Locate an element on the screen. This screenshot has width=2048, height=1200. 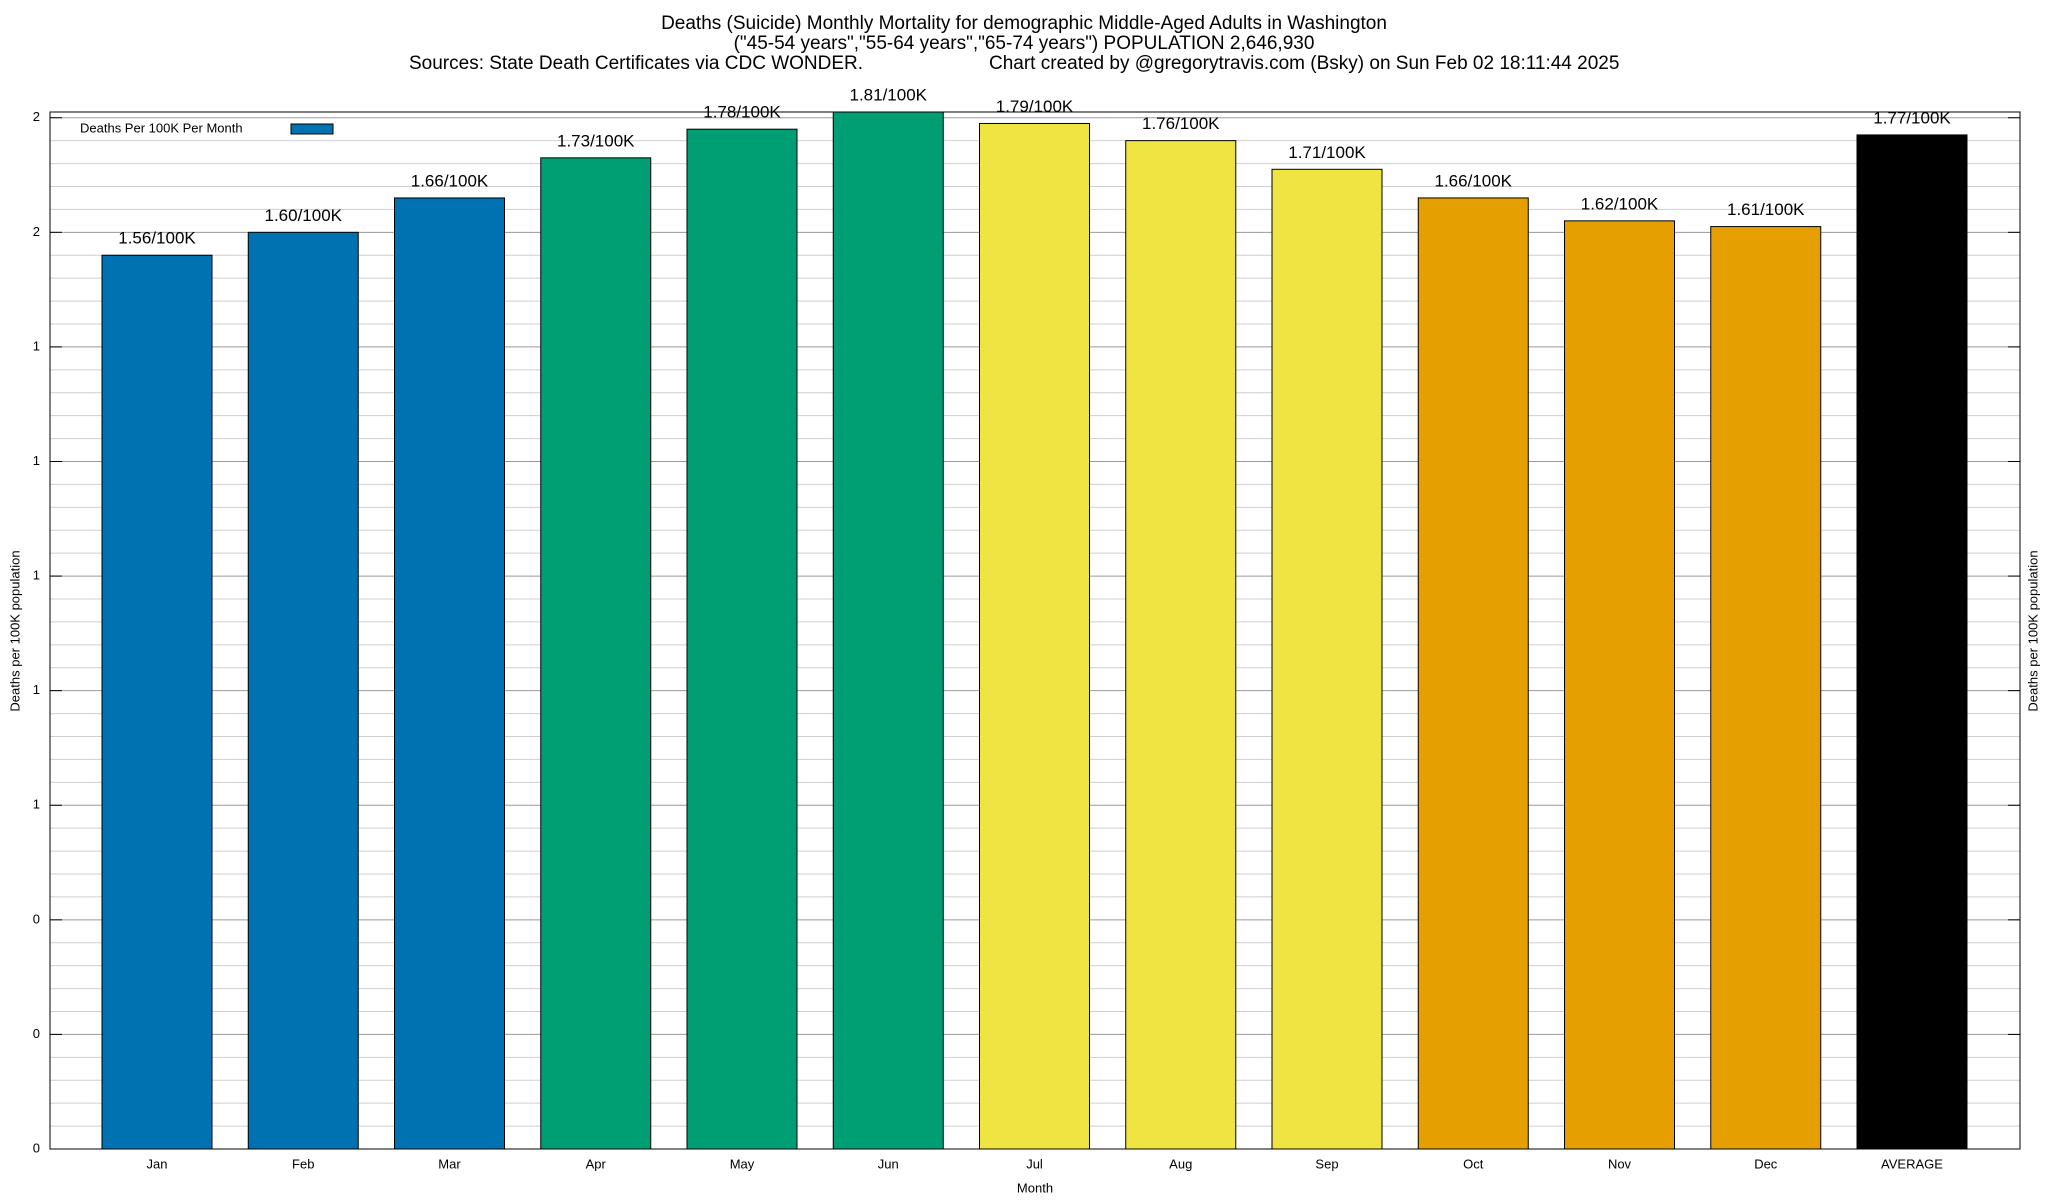
data-label: 1.71/100K is located at coordinates (1327, 152).